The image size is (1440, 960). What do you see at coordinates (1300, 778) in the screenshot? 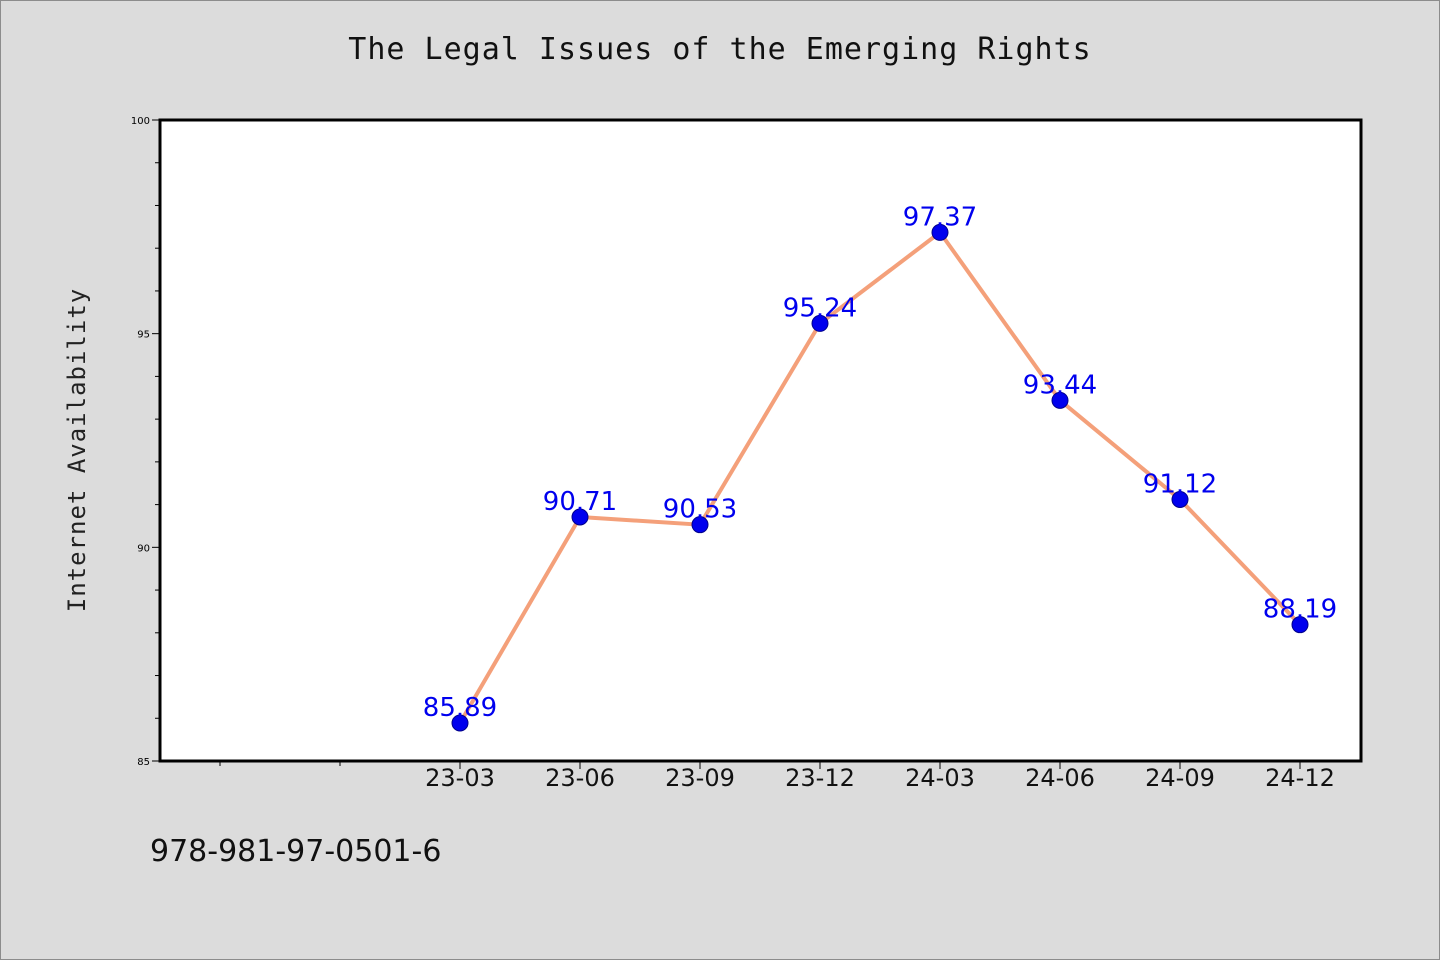
I see `x-tick-label: 24-12` at bounding box center [1300, 778].